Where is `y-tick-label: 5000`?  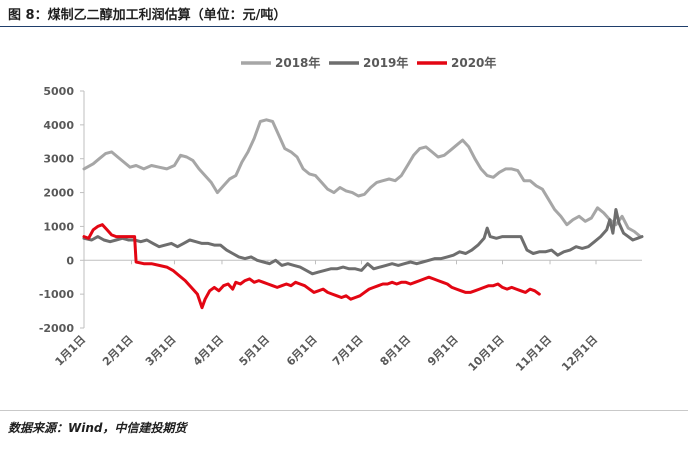 y-tick-label: 5000 is located at coordinates (58, 91).